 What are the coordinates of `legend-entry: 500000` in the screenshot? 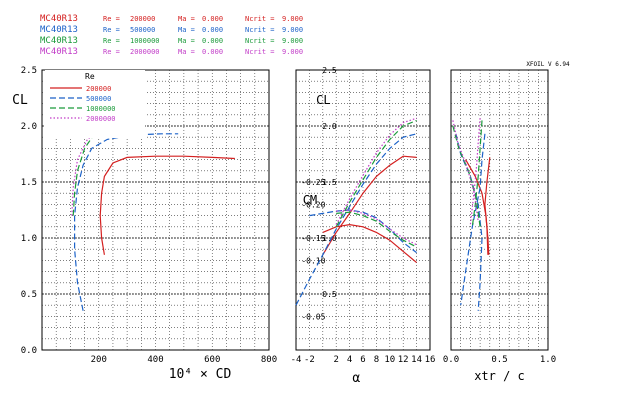 It's located at (98, 99).